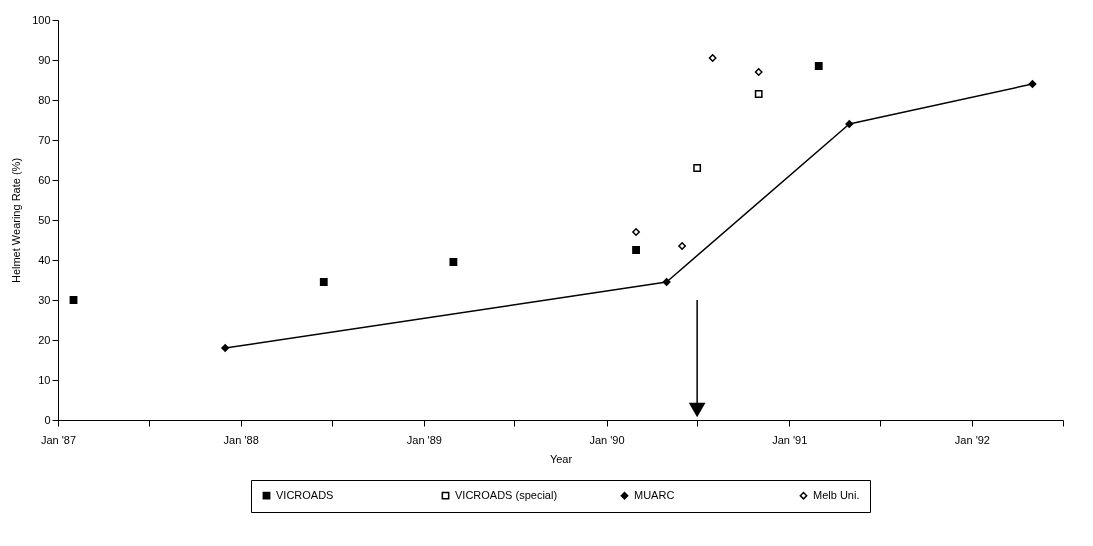 The image size is (1093, 546). Describe the element at coordinates (44, 179) in the screenshot. I see `y-tick-label: 60` at that location.